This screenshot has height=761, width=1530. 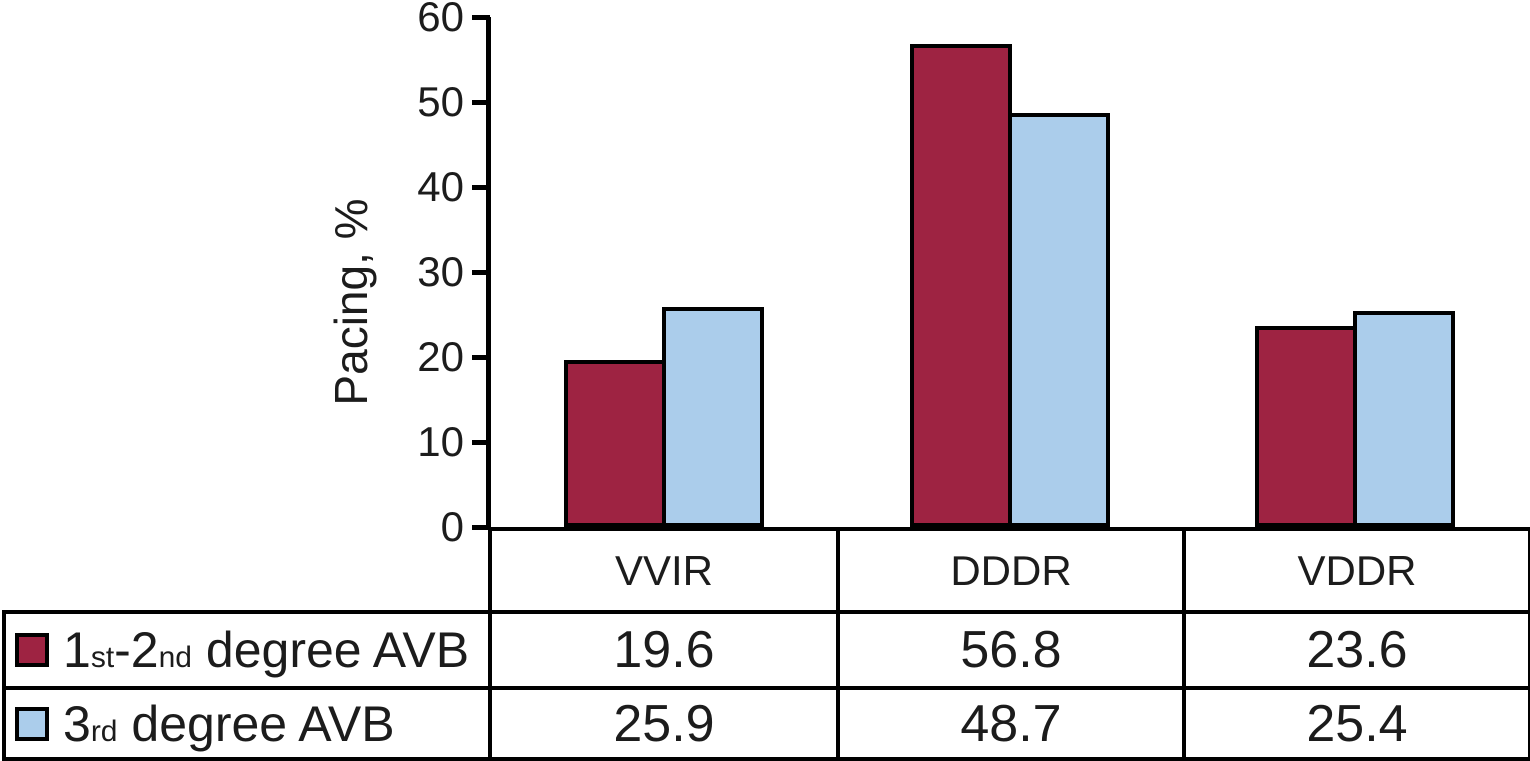 I want to click on category-header-dddr: DDDR, so click(x=1011, y=570).